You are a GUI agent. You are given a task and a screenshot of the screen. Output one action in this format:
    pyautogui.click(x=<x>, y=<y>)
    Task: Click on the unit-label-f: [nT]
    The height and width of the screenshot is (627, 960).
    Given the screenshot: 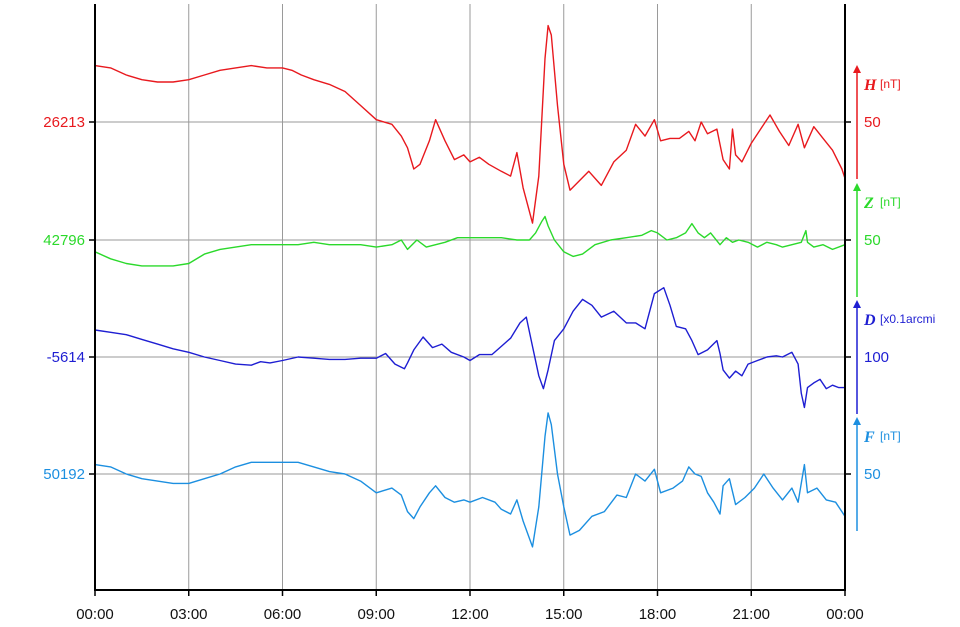 What is the action you would take?
    pyautogui.click(x=890, y=436)
    